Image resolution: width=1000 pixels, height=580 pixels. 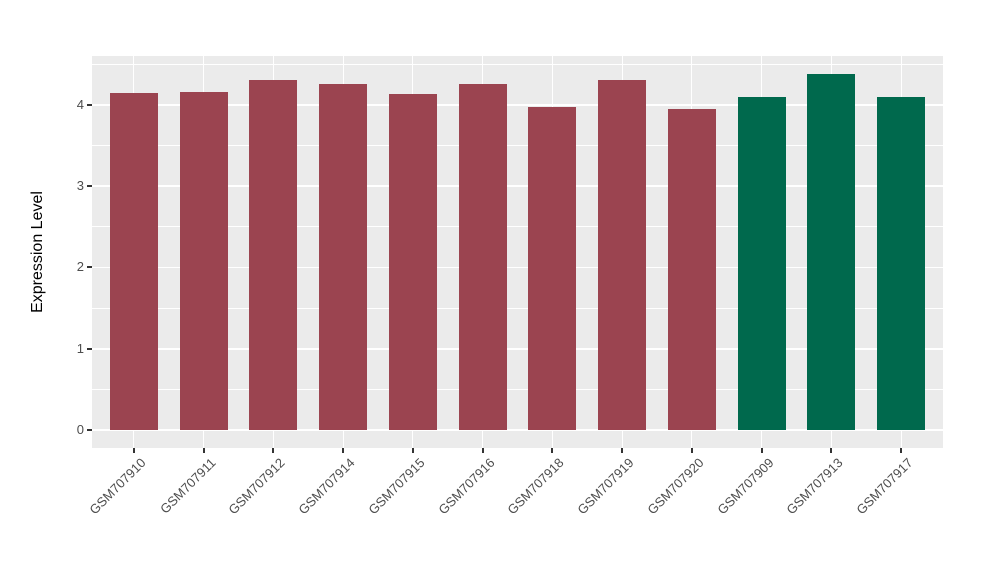 I want to click on bar-GSM707917, so click(x=901, y=263).